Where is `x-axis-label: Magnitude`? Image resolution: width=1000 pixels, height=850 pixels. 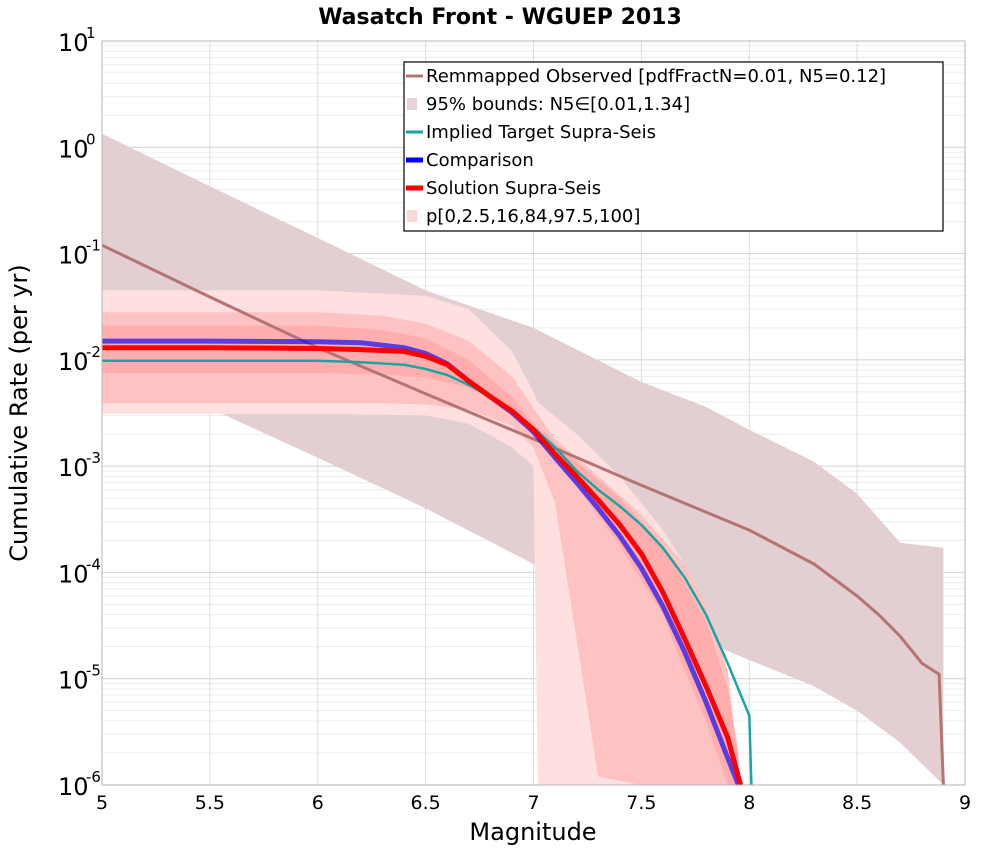 x-axis-label: Magnitude is located at coordinates (532, 832).